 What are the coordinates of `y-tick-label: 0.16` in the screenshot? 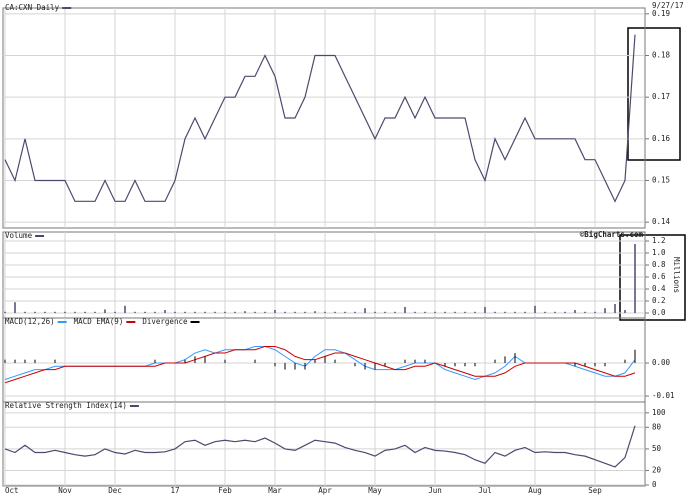 It's located at (661, 138).